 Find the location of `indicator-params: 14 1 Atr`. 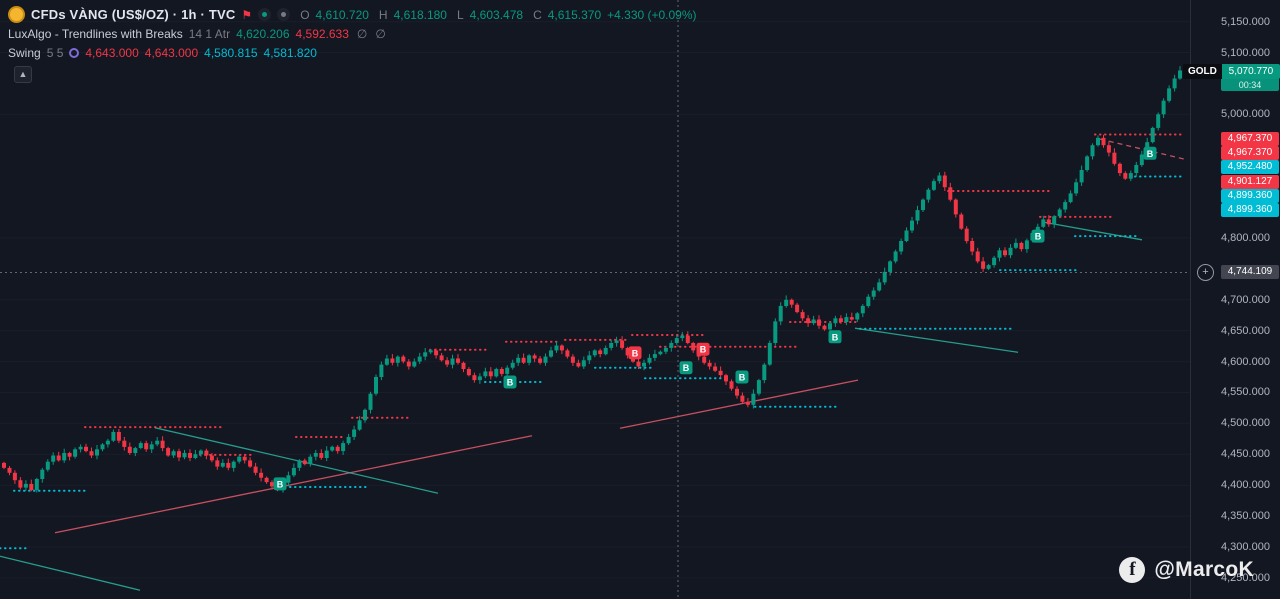

indicator-params: 14 1 Atr is located at coordinates (209, 33).